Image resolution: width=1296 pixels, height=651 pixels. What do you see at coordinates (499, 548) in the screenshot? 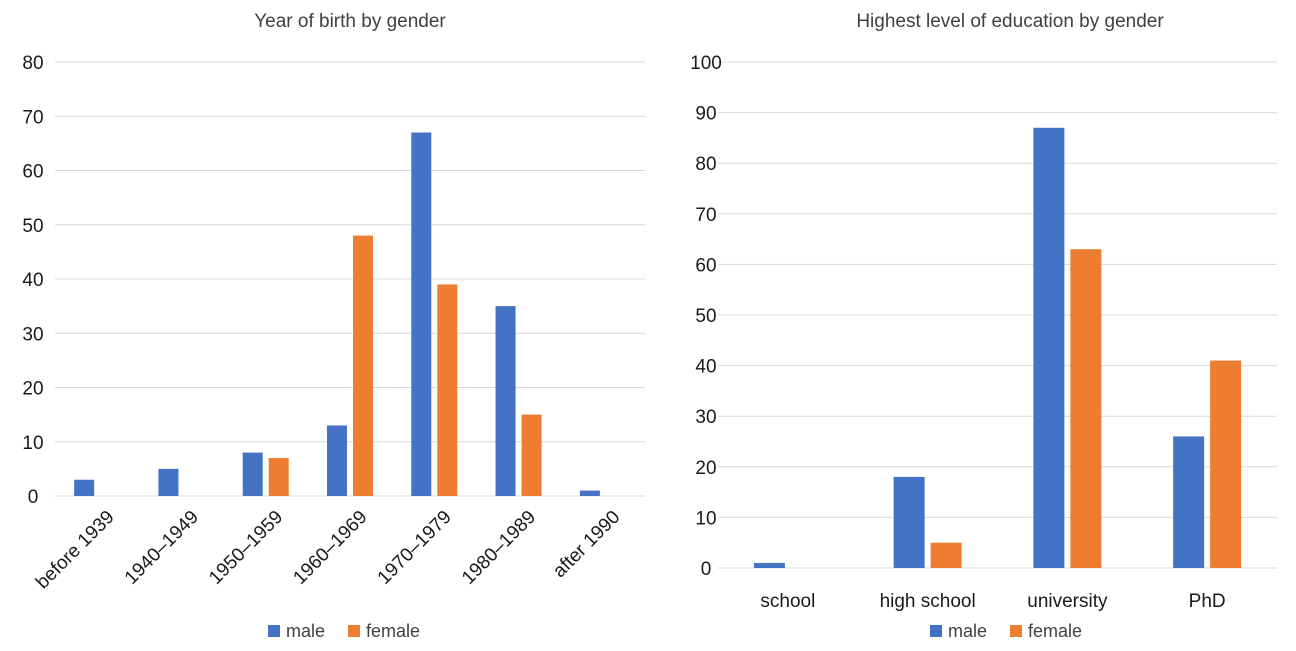
I see `x-tick-label: 1980–1989` at bounding box center [499, 548].